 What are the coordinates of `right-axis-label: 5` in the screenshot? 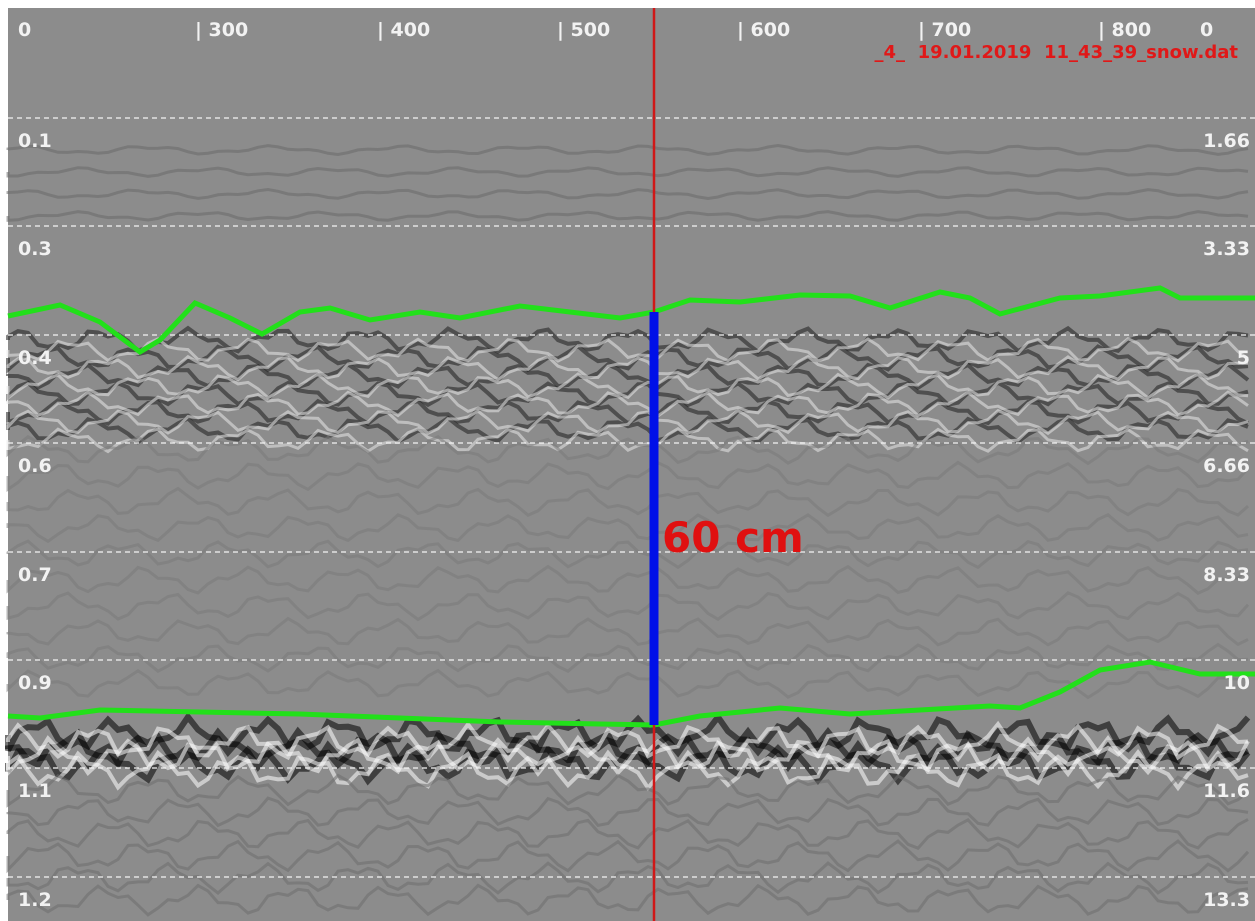 It's located at (1243, 358).